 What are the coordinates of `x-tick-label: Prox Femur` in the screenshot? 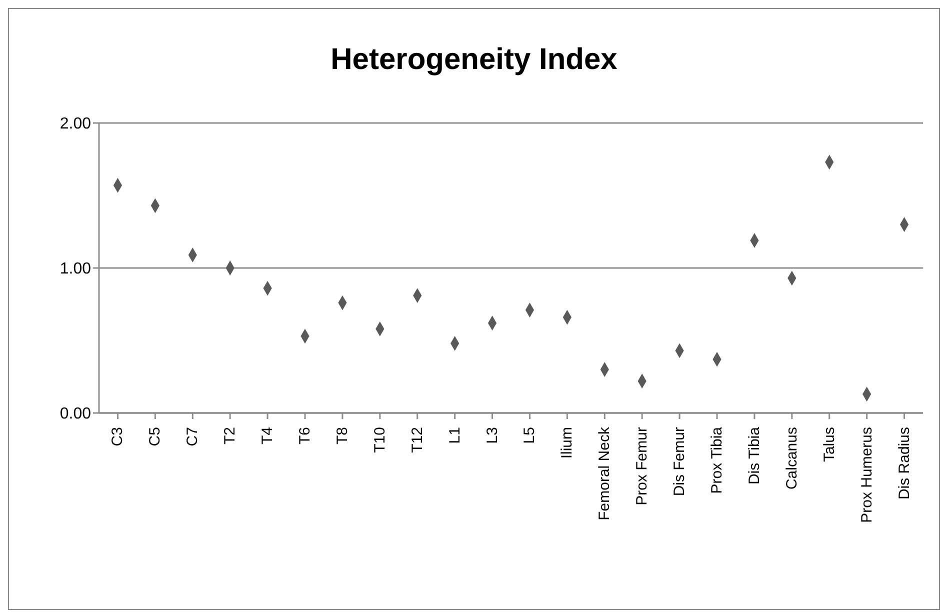 It's located at (642, 466).